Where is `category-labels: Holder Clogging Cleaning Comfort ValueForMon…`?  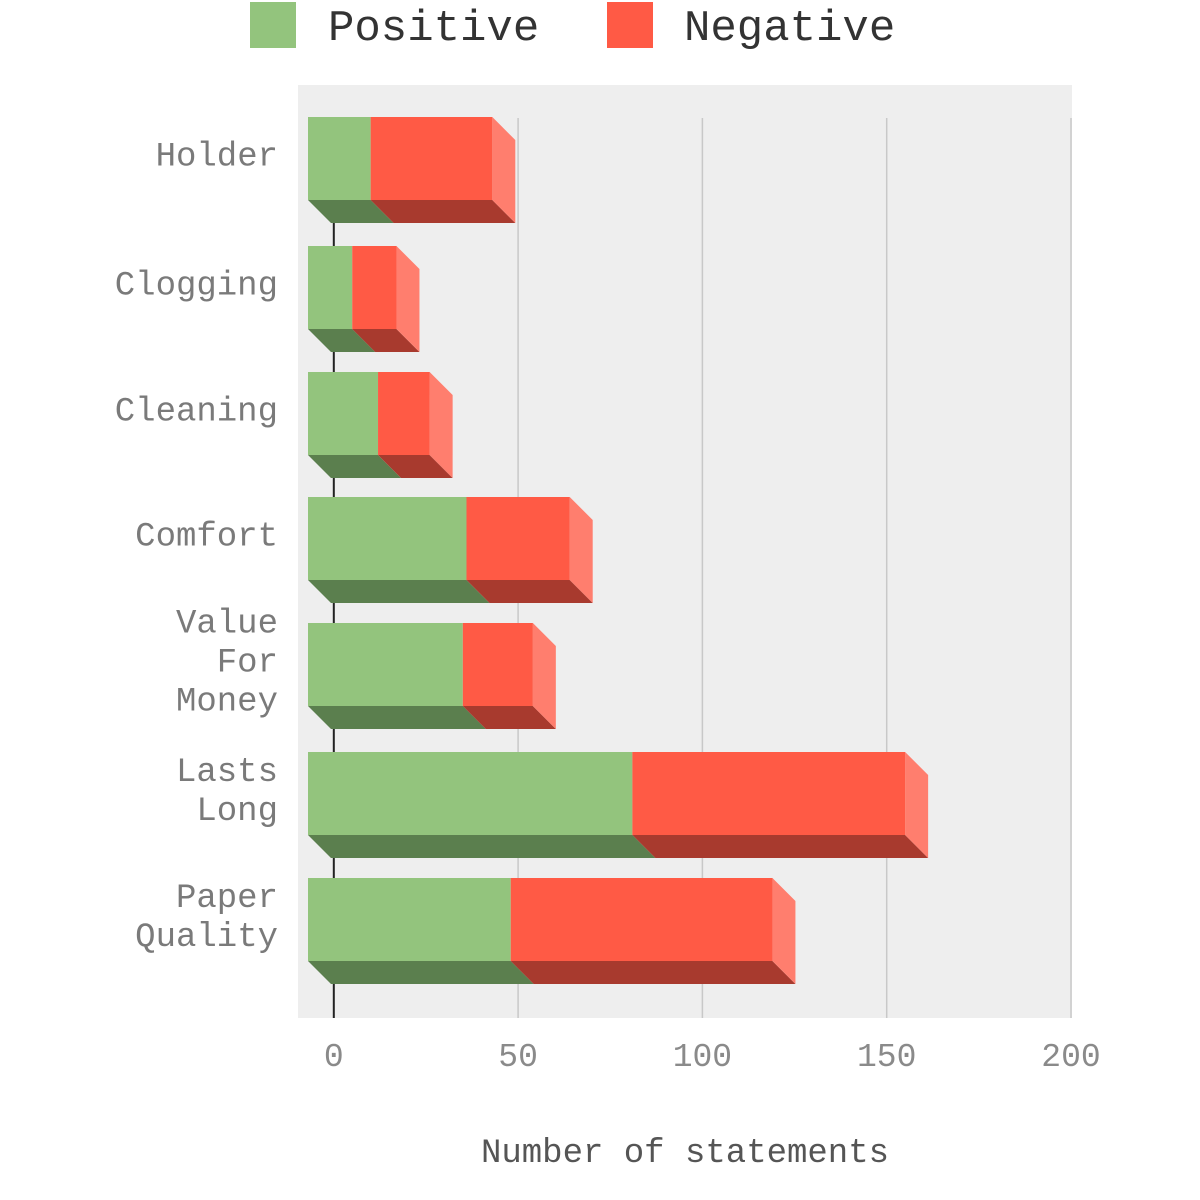 category-labels: Holder Clogging Cleaning Comfort ValueForMon… is located at coordinates (196, 548).